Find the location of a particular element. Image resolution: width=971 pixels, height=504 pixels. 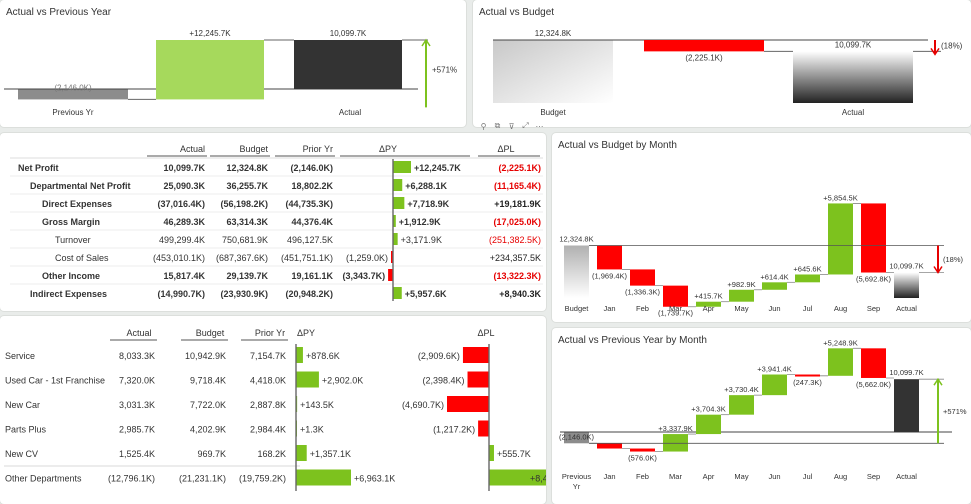

category-label: Aug is located at coordinates (840, 476).